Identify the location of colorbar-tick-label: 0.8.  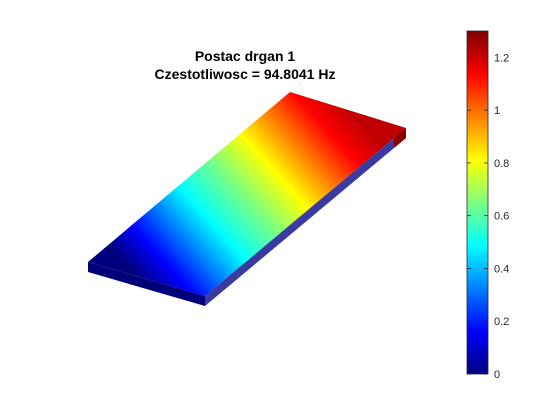
(501, 164).